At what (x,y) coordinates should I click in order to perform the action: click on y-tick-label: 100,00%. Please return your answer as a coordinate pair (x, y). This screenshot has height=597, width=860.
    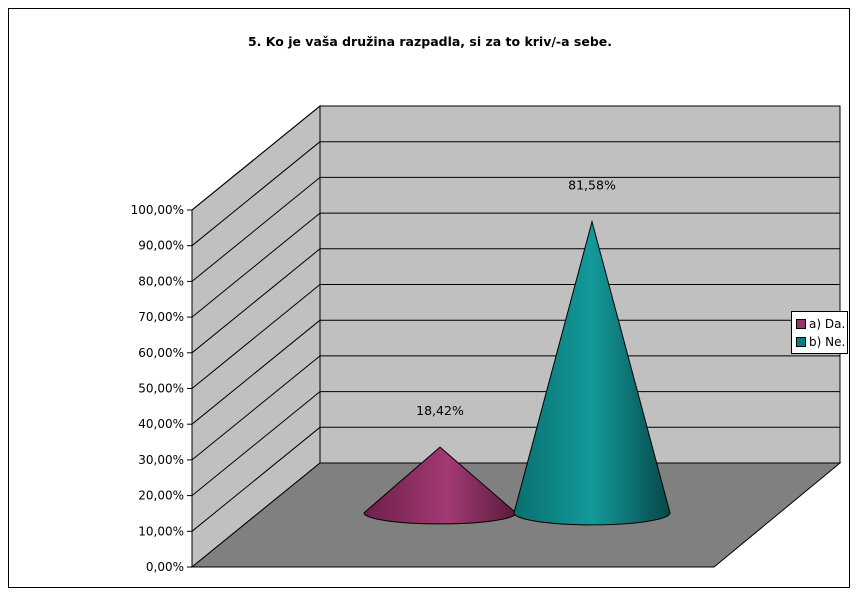
    Looking at the image, I should click on (157, 210).